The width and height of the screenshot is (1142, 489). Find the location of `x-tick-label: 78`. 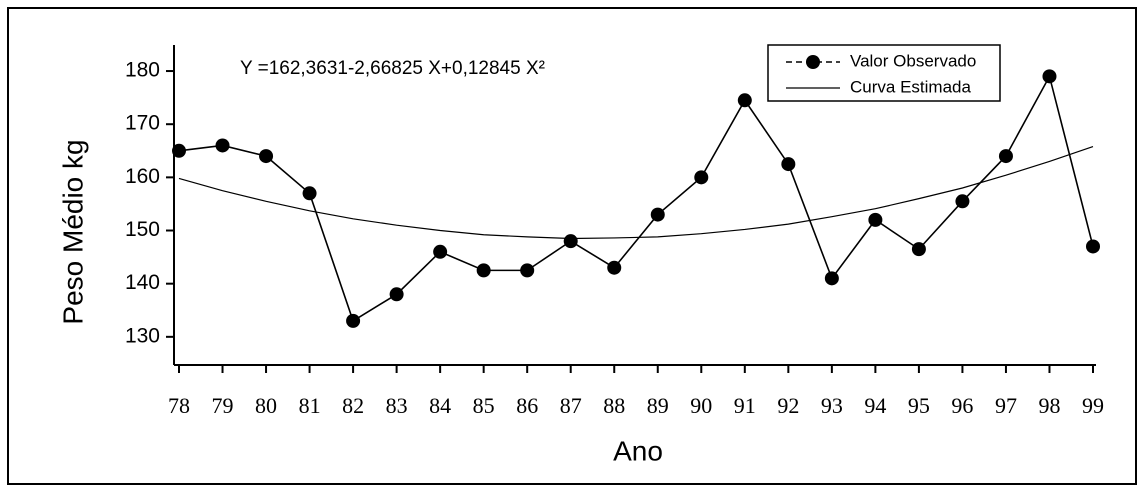

x-tick-label: 78 is located at coordinates (179, 405).